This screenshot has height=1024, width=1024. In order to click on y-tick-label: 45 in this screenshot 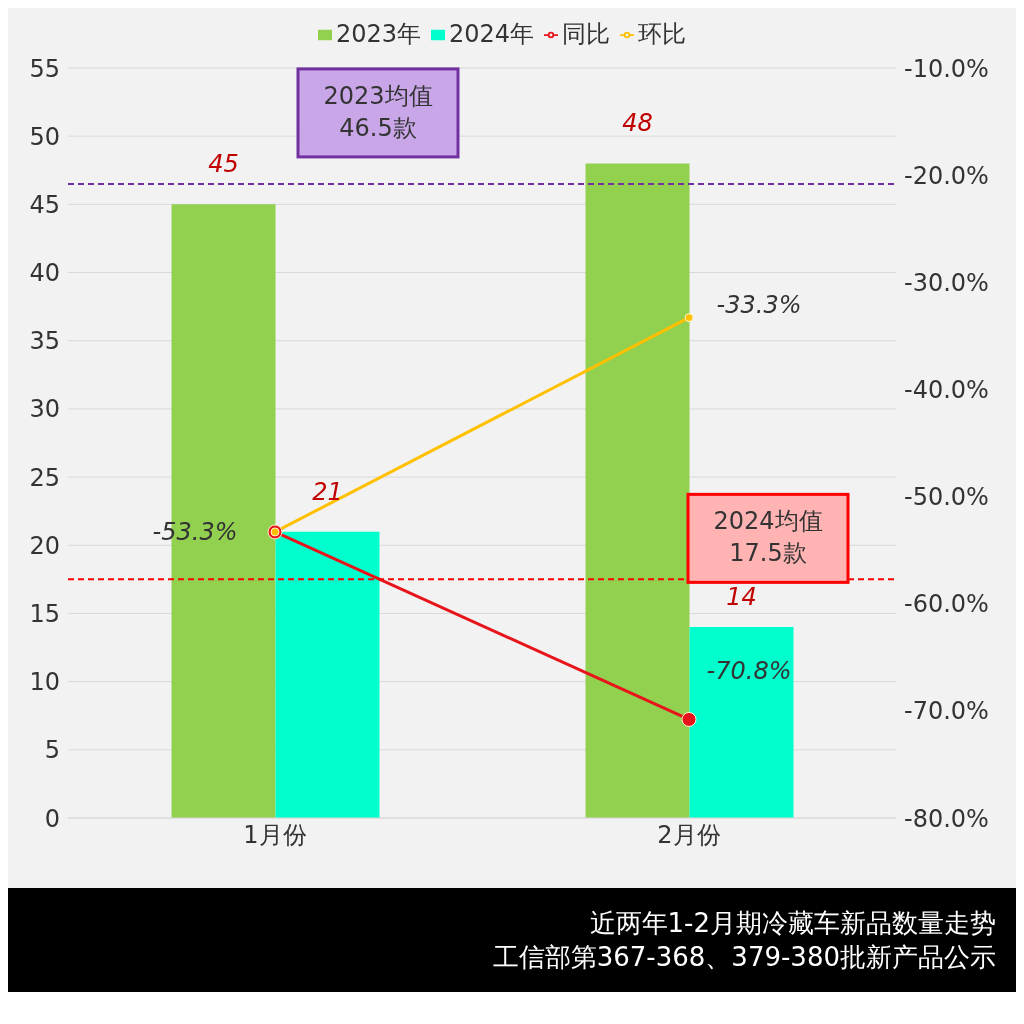, I will do `click(44, 204)`.